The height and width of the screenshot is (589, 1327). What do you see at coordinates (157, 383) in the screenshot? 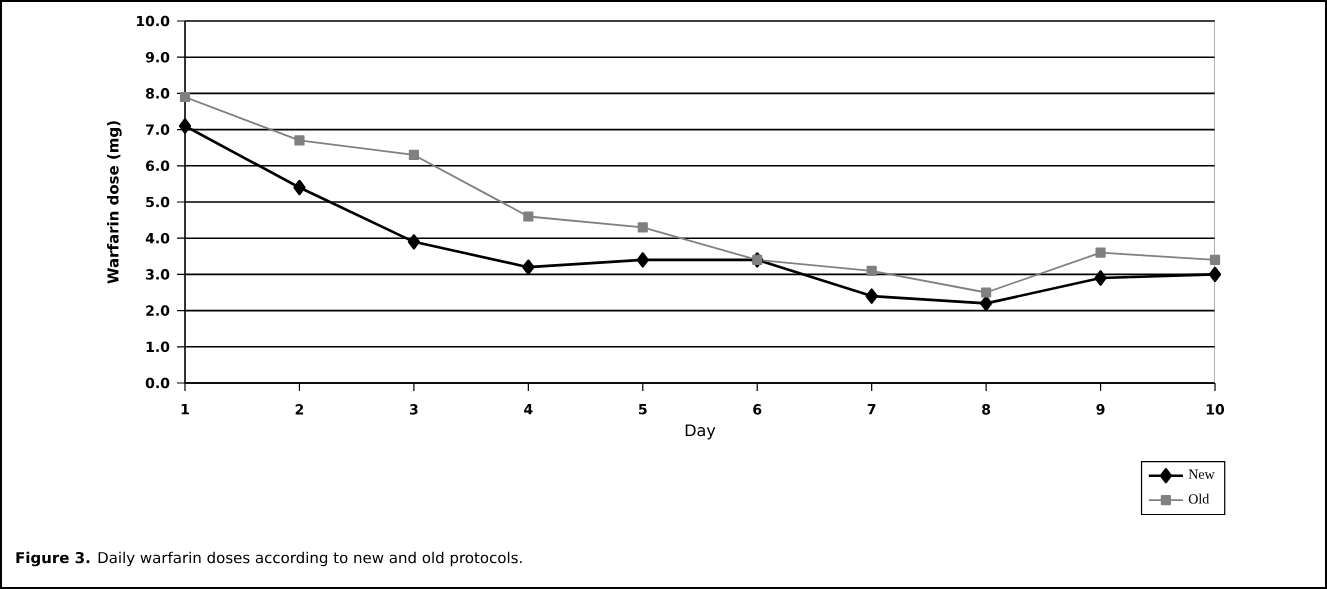
I see `y-tick-label: 0.0` at bounding box center [157, 383].